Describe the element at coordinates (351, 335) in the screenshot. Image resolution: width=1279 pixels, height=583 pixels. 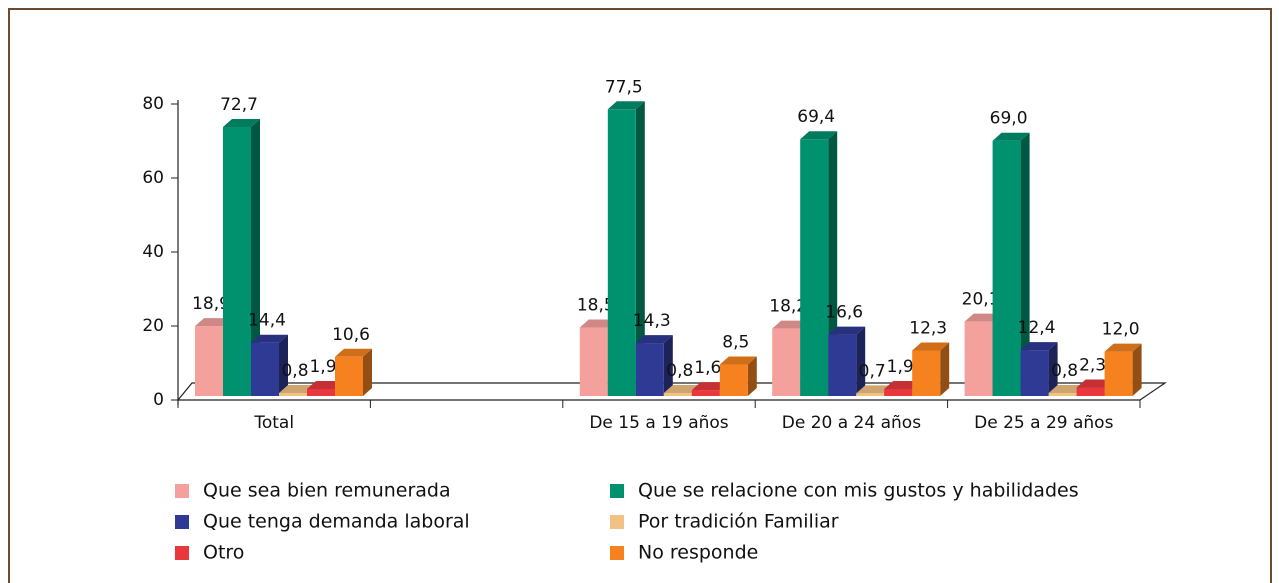
I see `value-label: 10,6` at that location.